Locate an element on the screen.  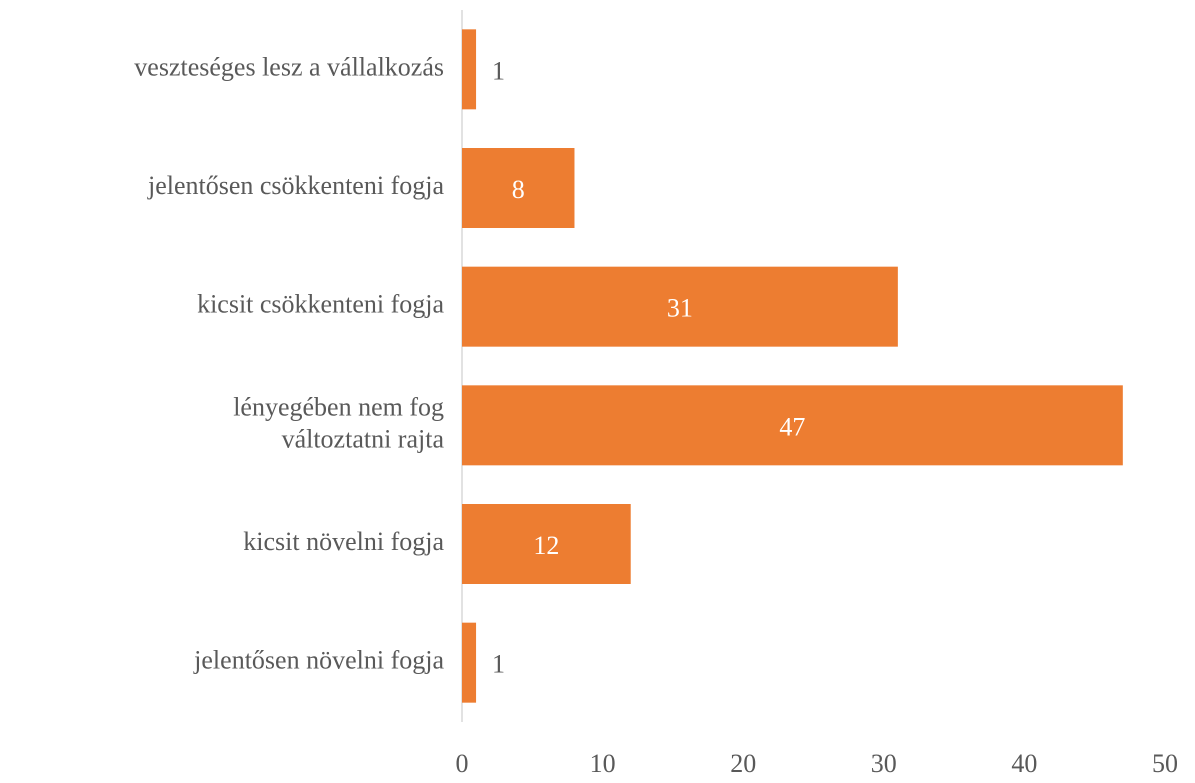
x-tick-label: 0 is located at coordinates (462, 763).